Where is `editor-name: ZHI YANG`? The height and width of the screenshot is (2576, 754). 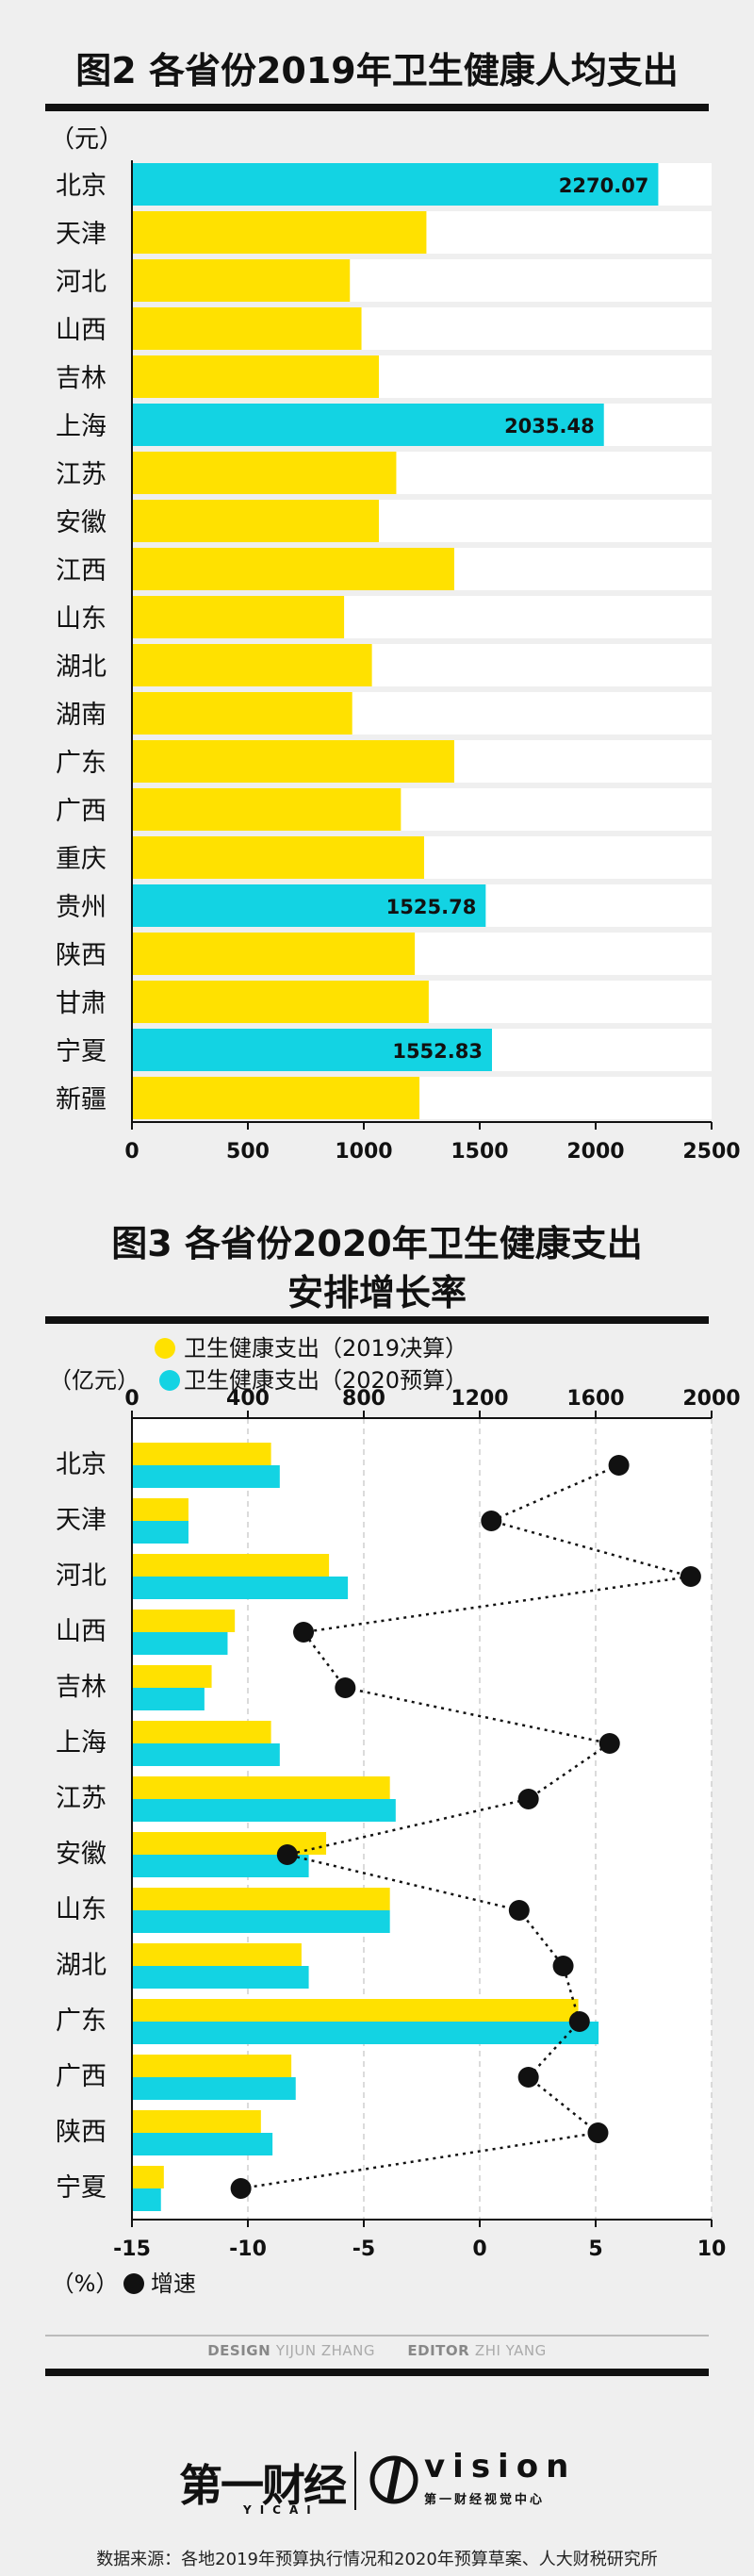
editor-name: ZHI YANG is located at coordinates (511, 2350).